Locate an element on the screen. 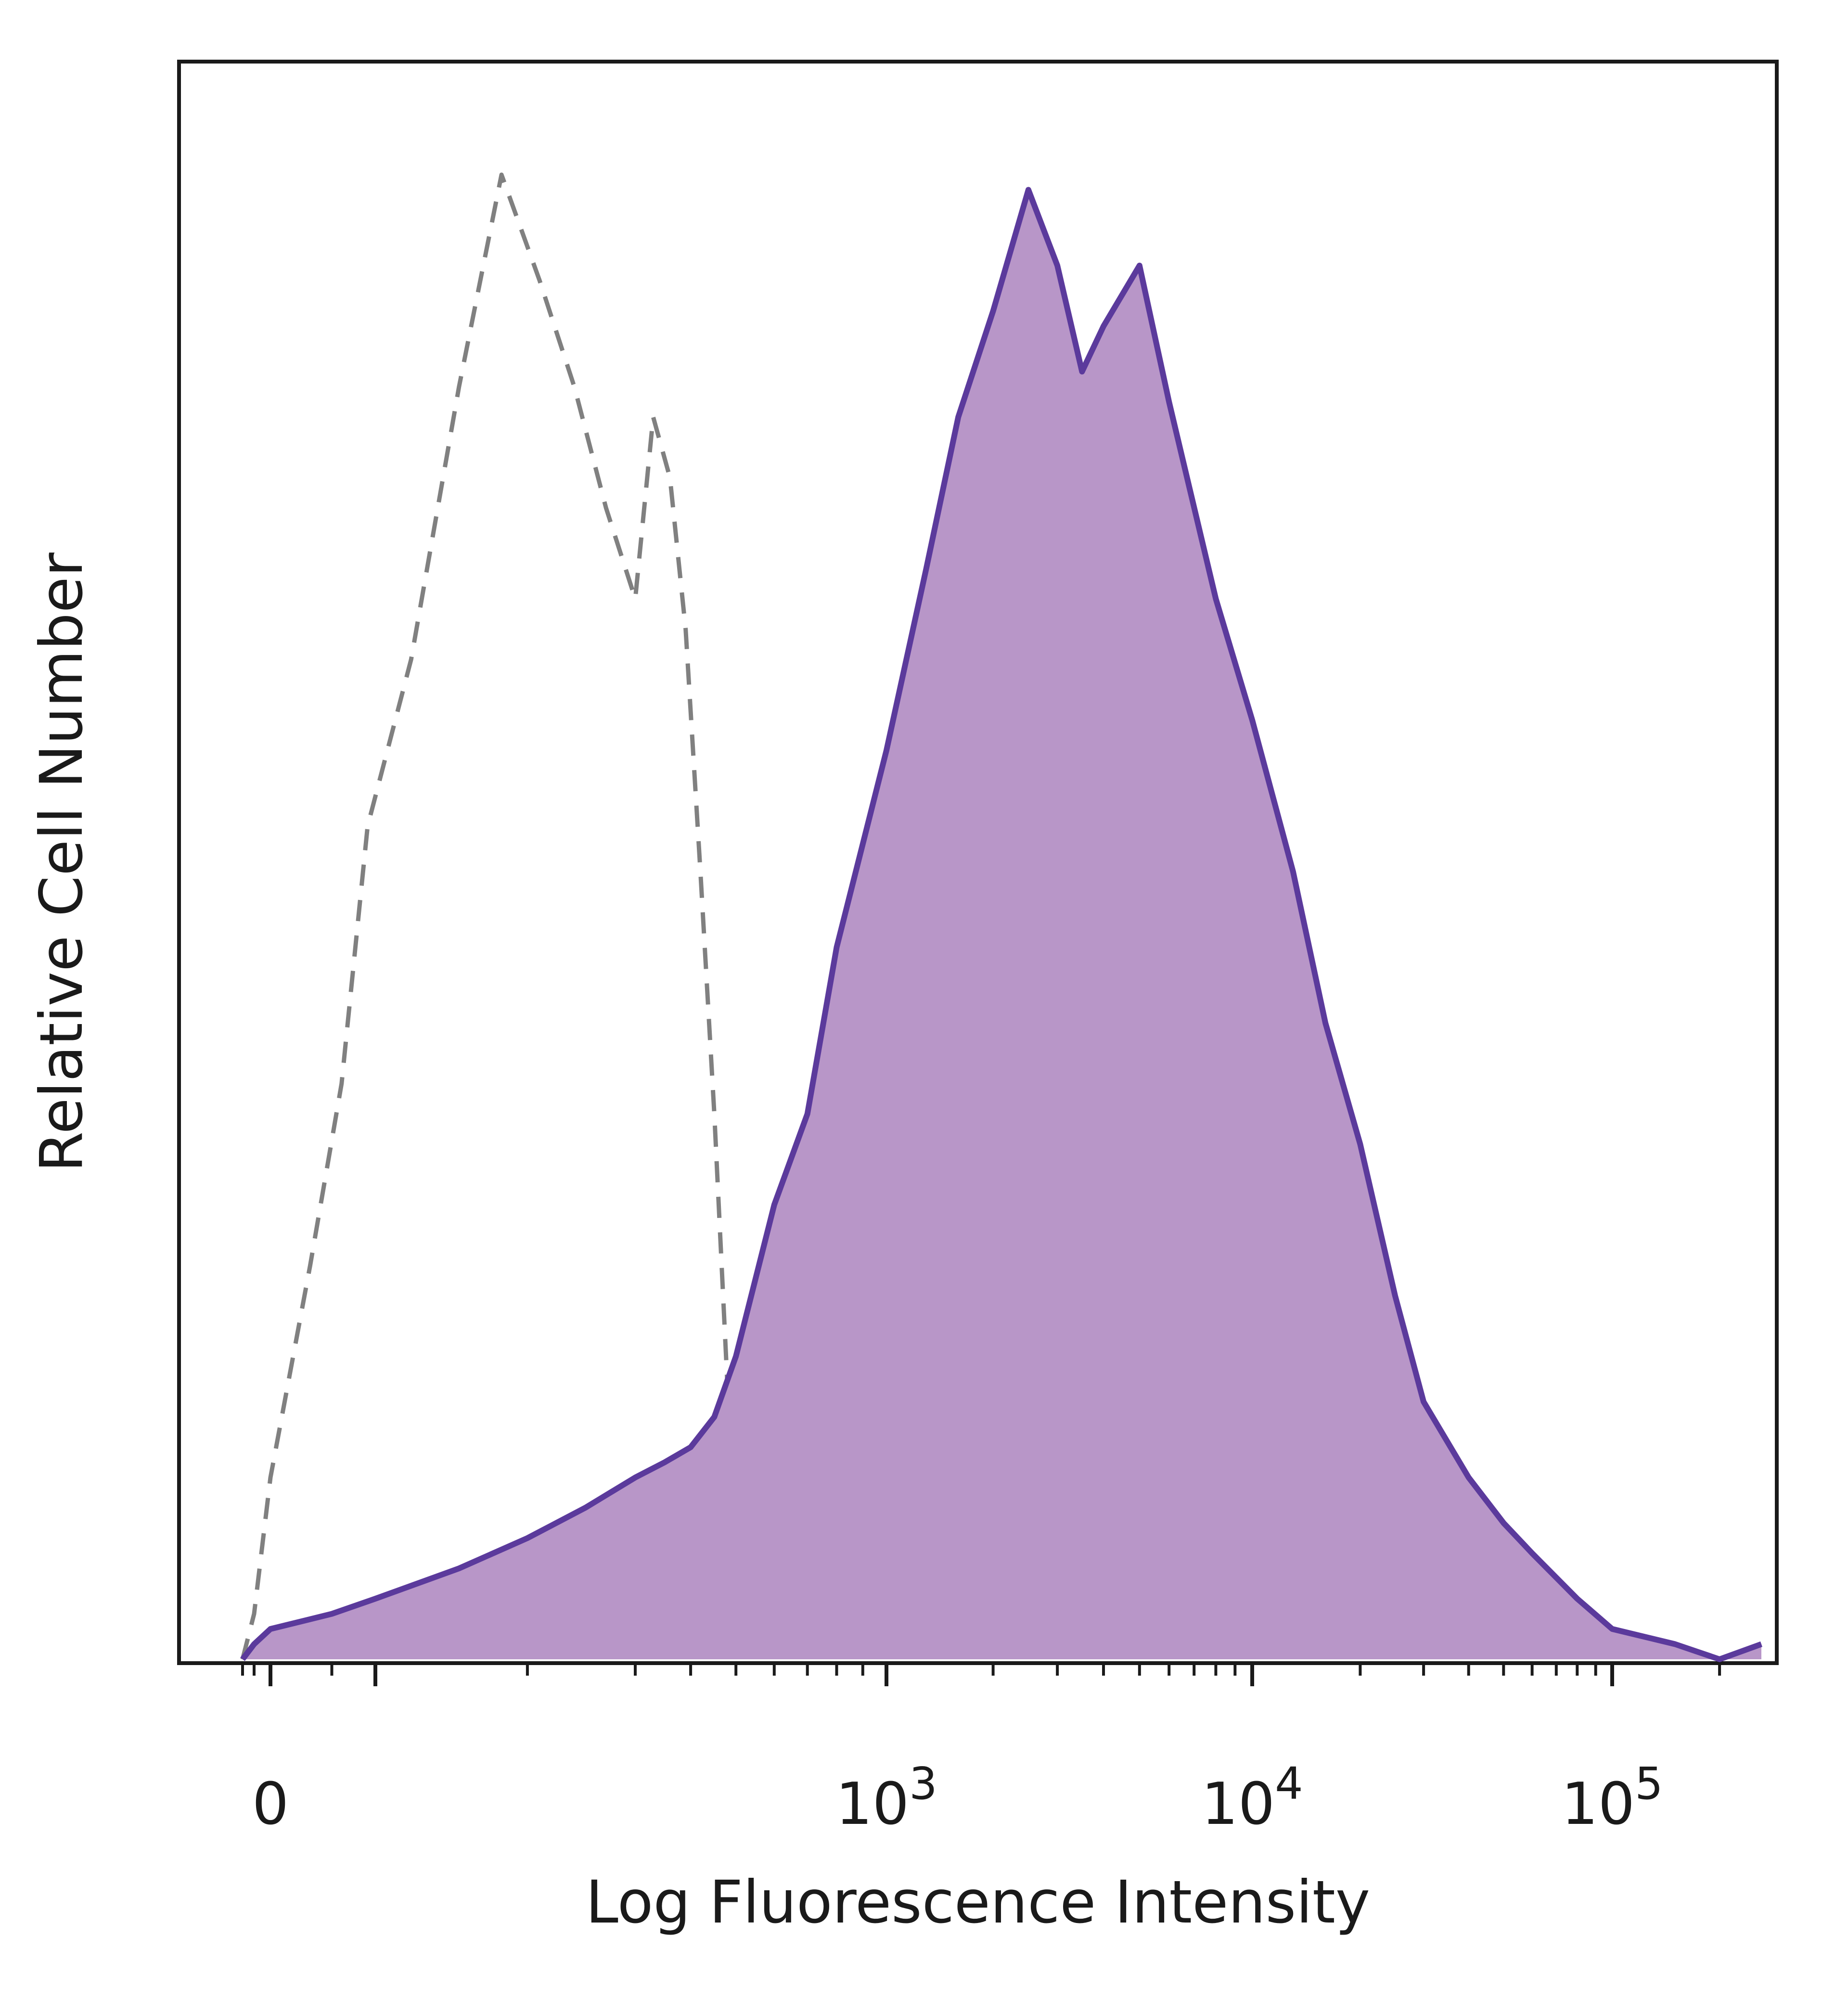 The height and width of the screenshot is (2000, 1848). x-tick-labels: 0 10³ 10⁴ 10⁵ is located at coordinates (957, 1798).